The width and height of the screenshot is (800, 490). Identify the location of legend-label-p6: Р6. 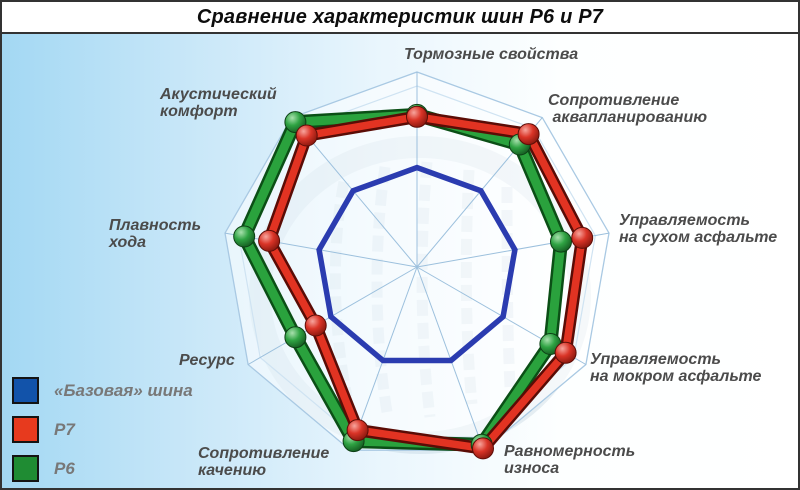
(64, 468).